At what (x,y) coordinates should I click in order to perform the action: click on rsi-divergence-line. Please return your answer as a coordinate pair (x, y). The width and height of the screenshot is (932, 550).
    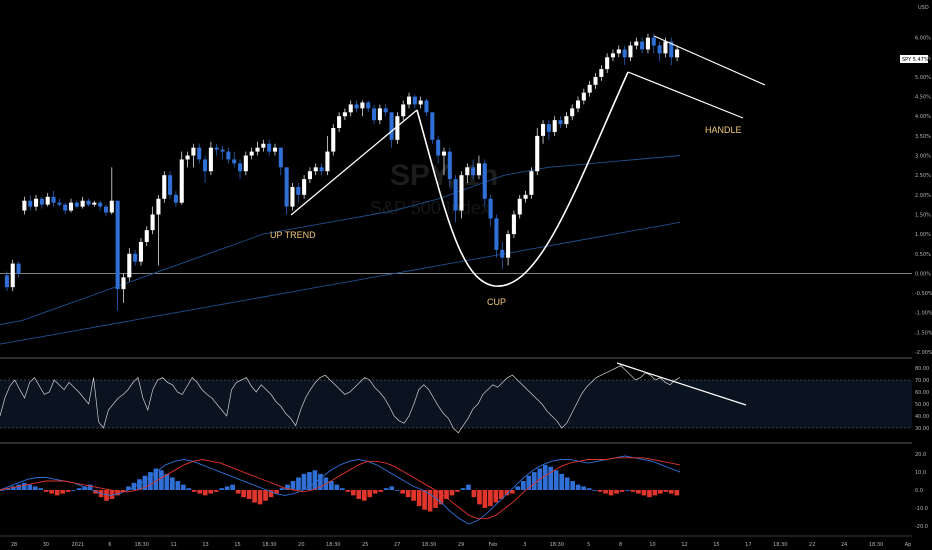
    Looking at the image, I should click on (681, 384).